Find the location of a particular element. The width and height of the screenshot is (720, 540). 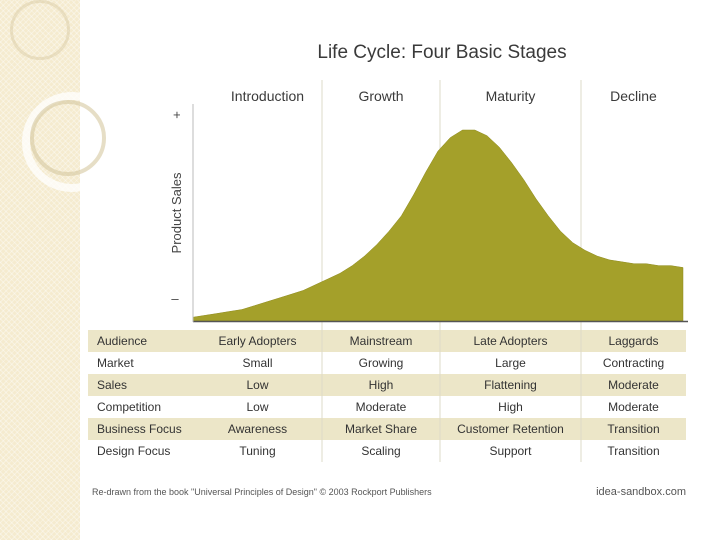

table-cell: Late Adopters is located at coordinates (510, 341).